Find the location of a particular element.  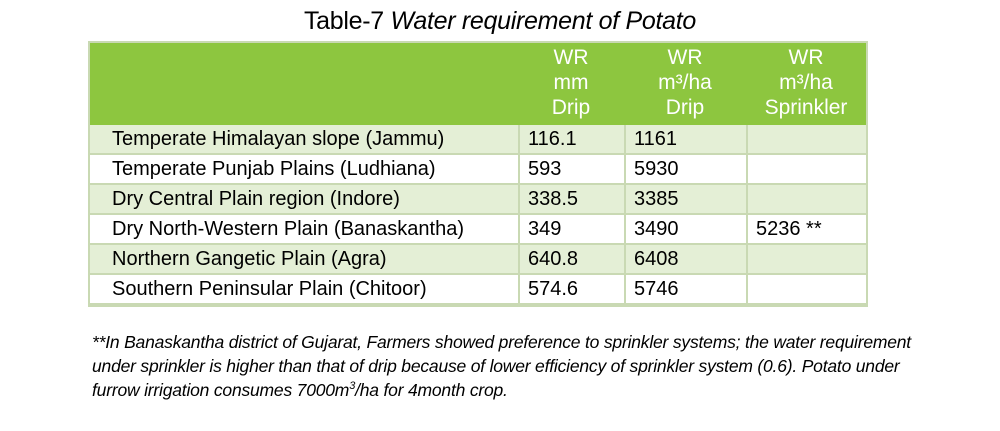

region-cell: Dry Central Plain region (Indore) is located at coordinates (304, 200).